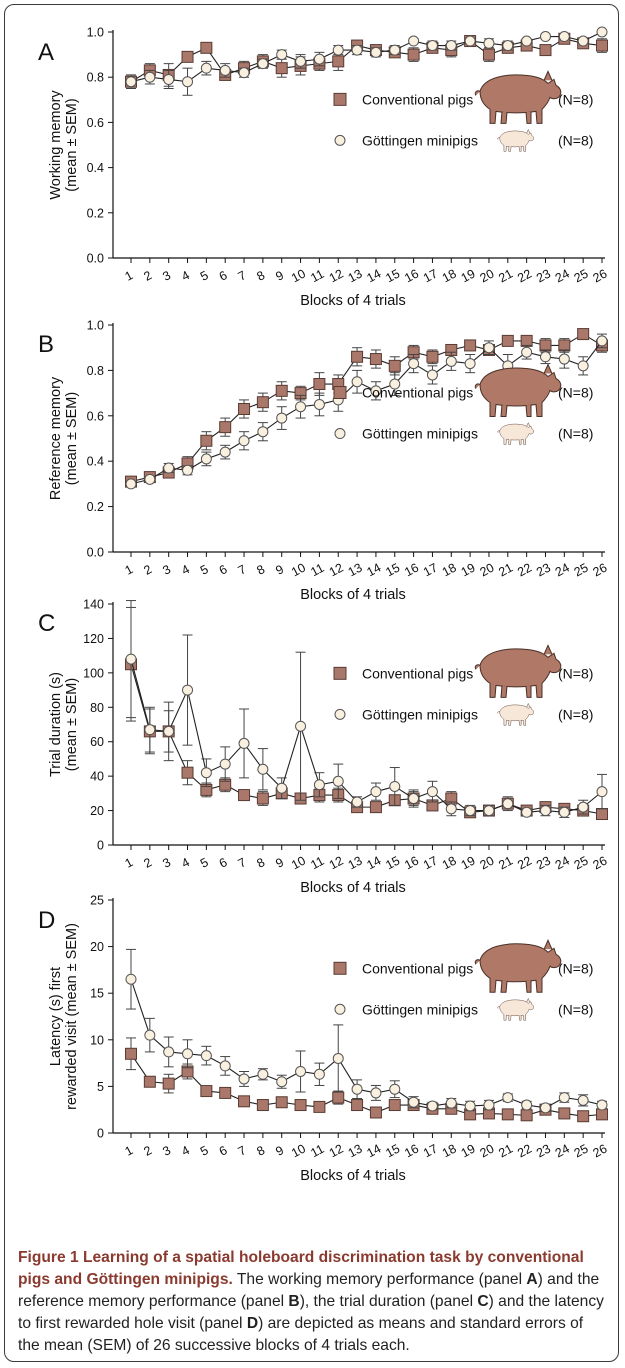  Describe the element at coordinates (353, 301) in the screenshot. I see `x-axis-label: Blocks of 4 trials` at that location.